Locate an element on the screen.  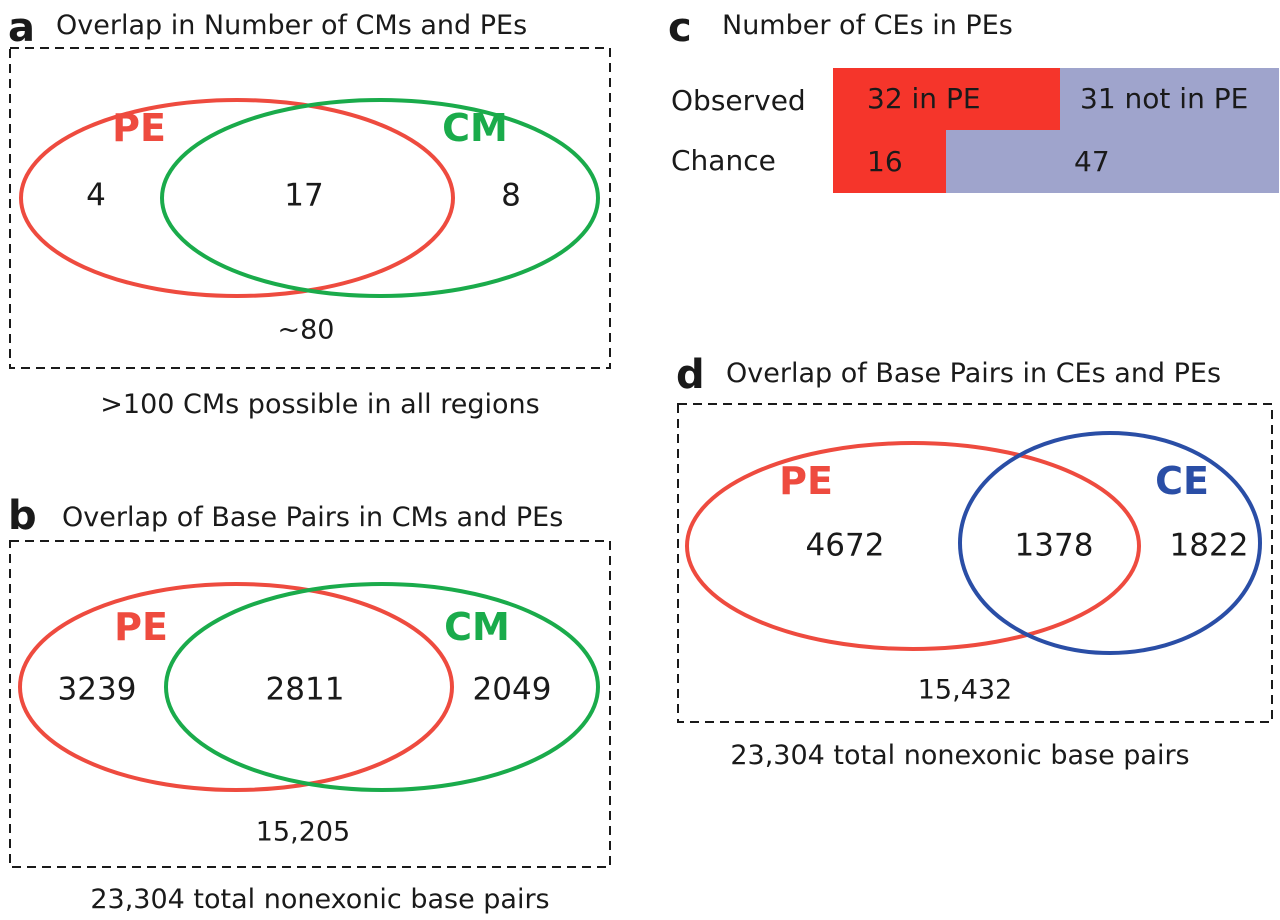
panel-c-letter: c is located at coordinates (680, 28).